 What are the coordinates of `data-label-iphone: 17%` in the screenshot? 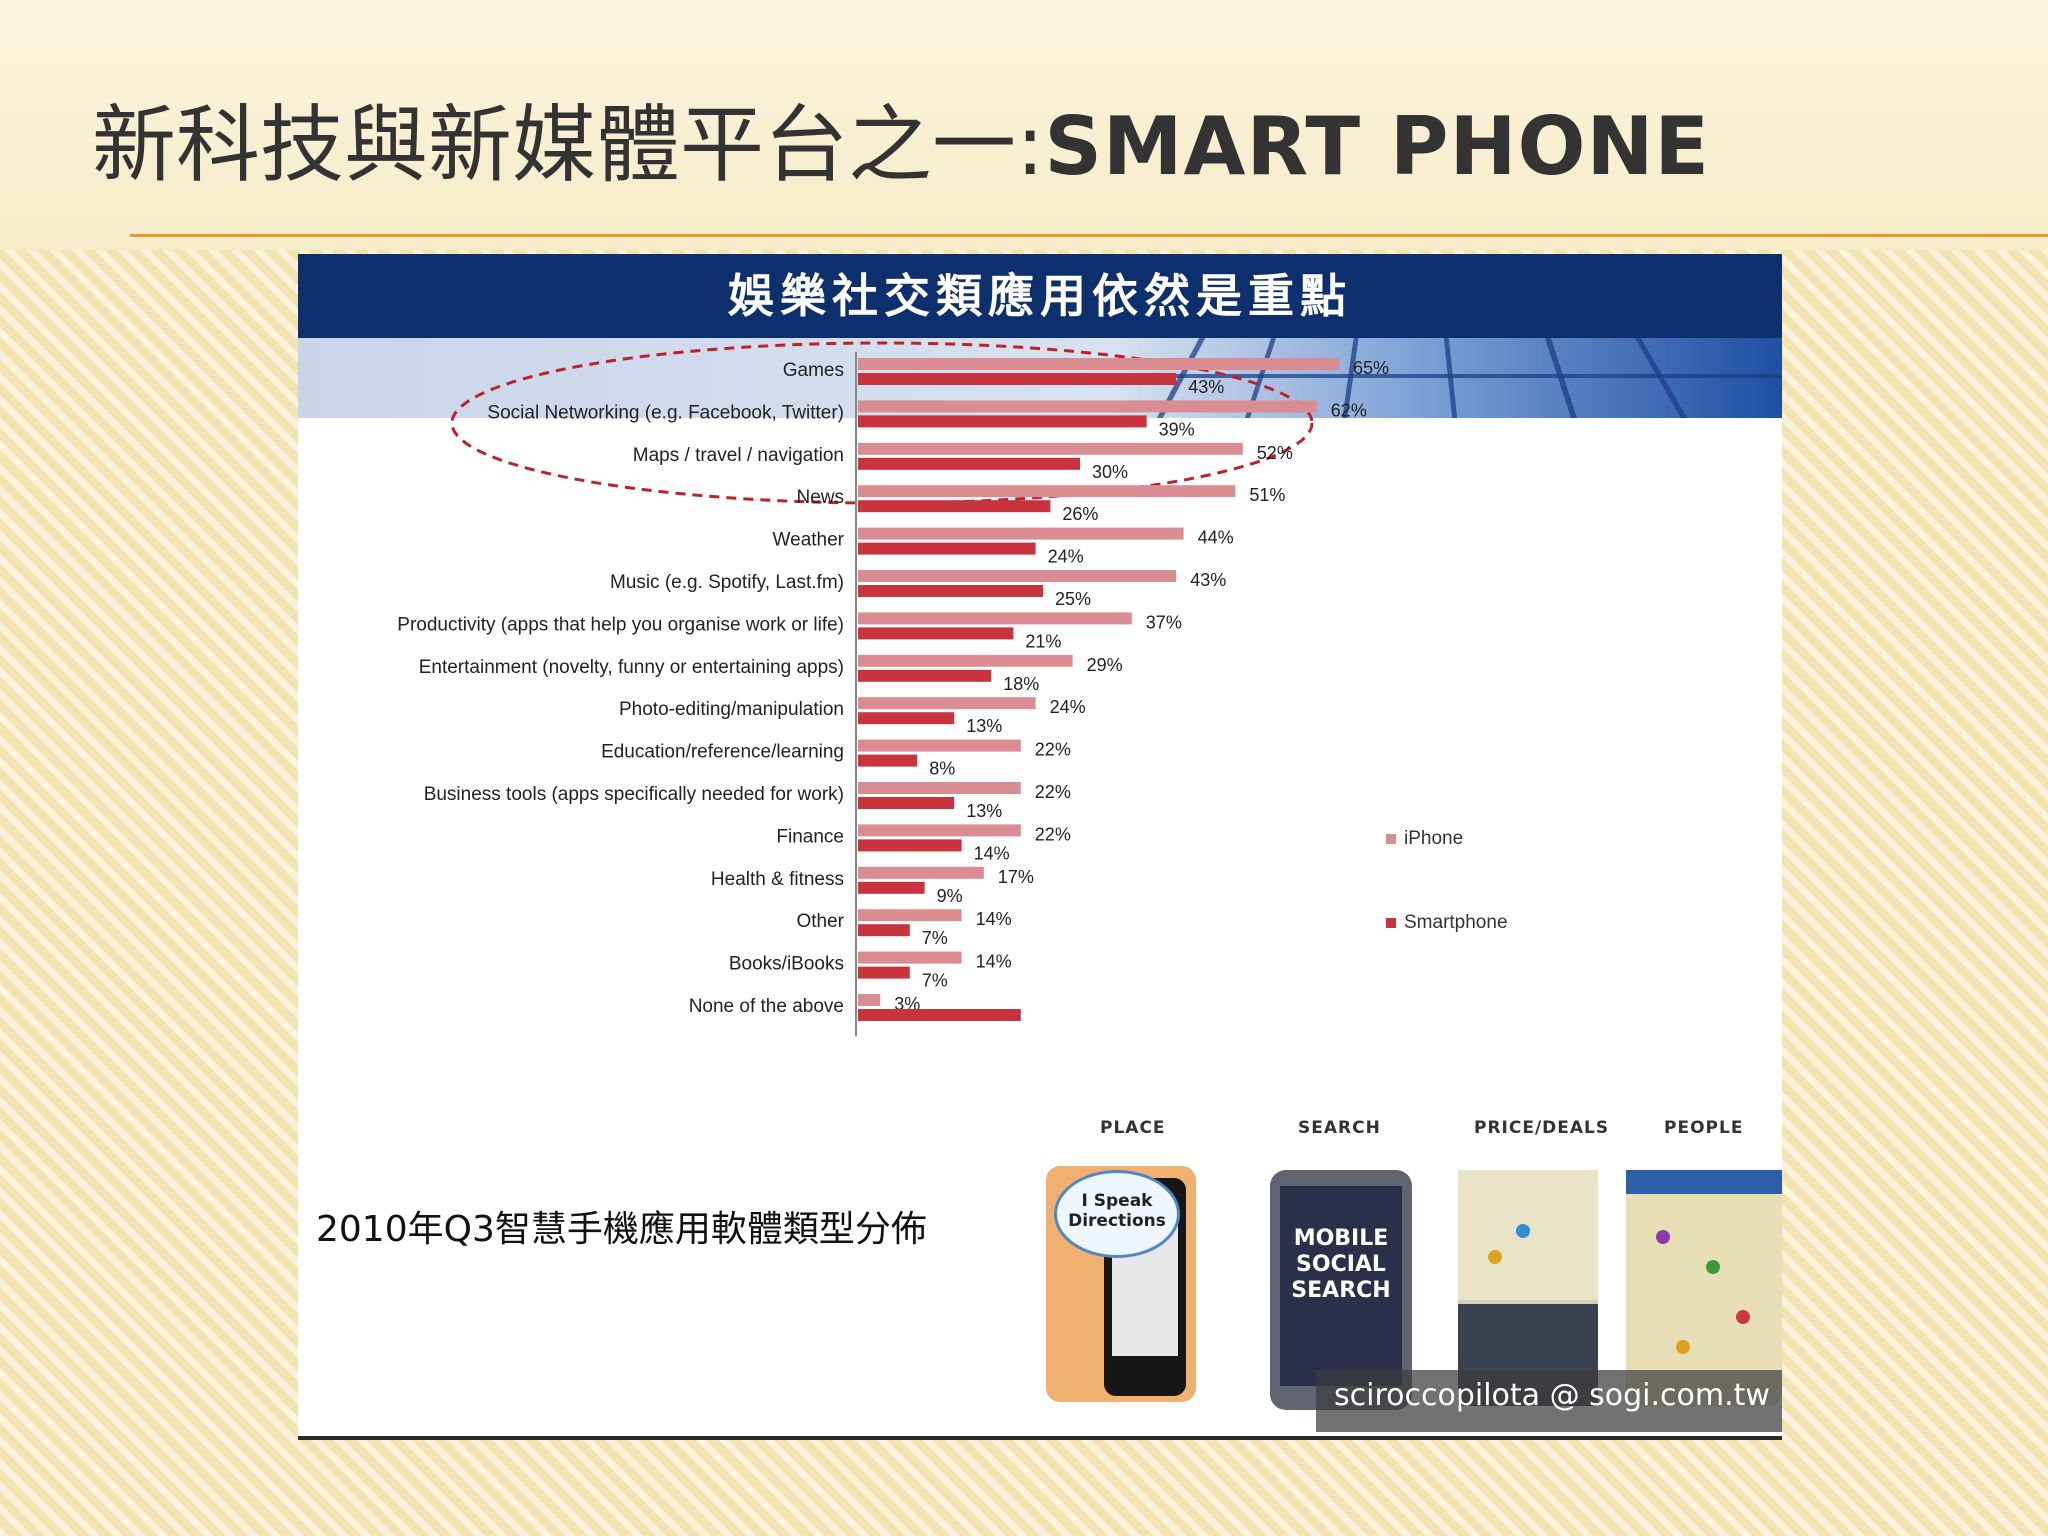 It's located at (1016, 877).